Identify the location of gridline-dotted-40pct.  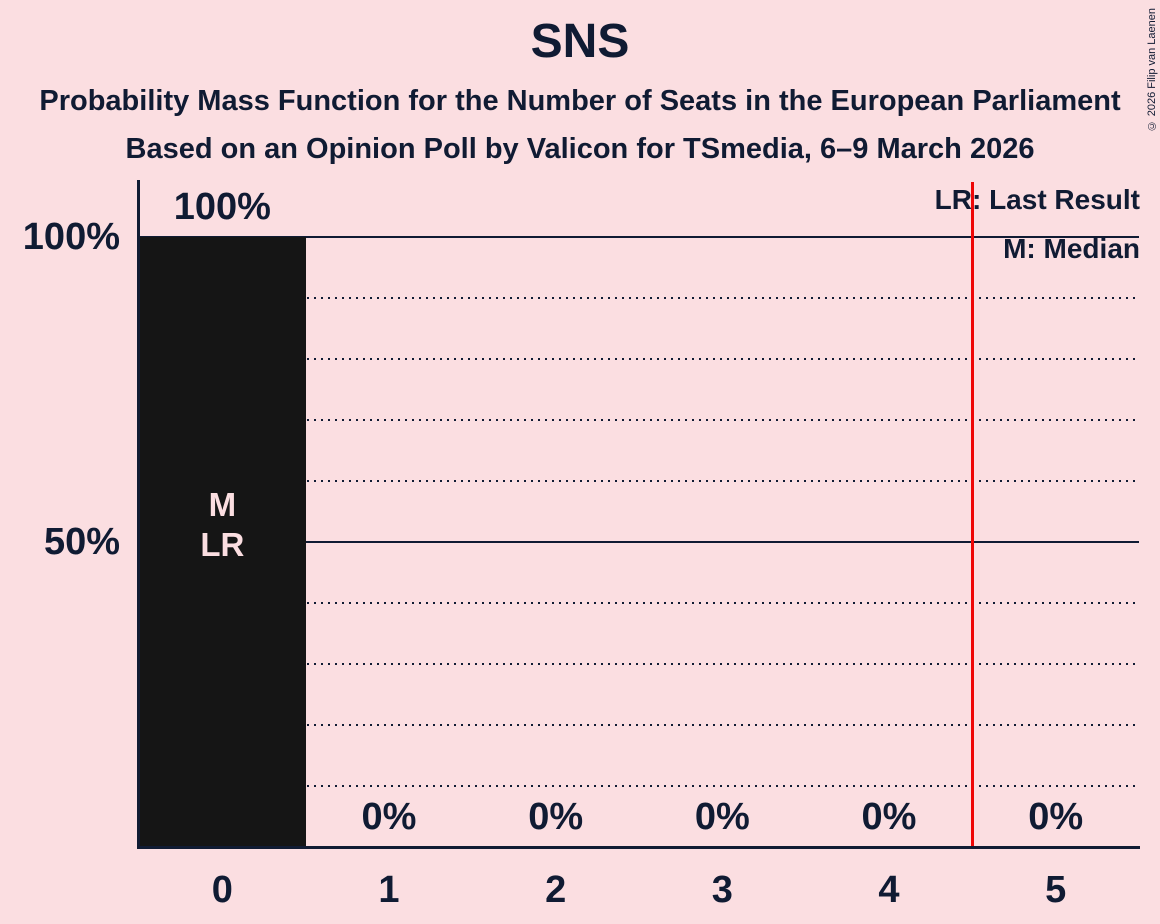
(639, 603).